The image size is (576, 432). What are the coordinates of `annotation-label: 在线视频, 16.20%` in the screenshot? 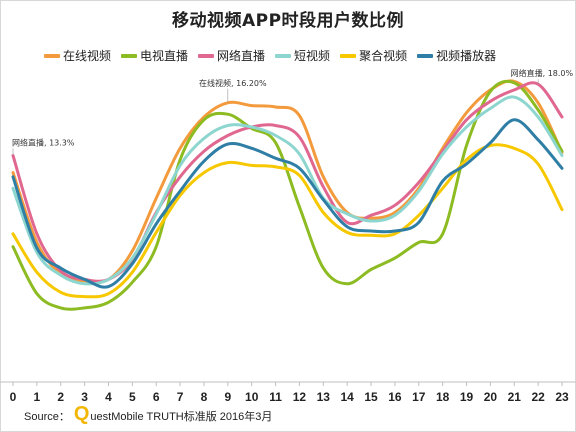 It's located at (233, 83).